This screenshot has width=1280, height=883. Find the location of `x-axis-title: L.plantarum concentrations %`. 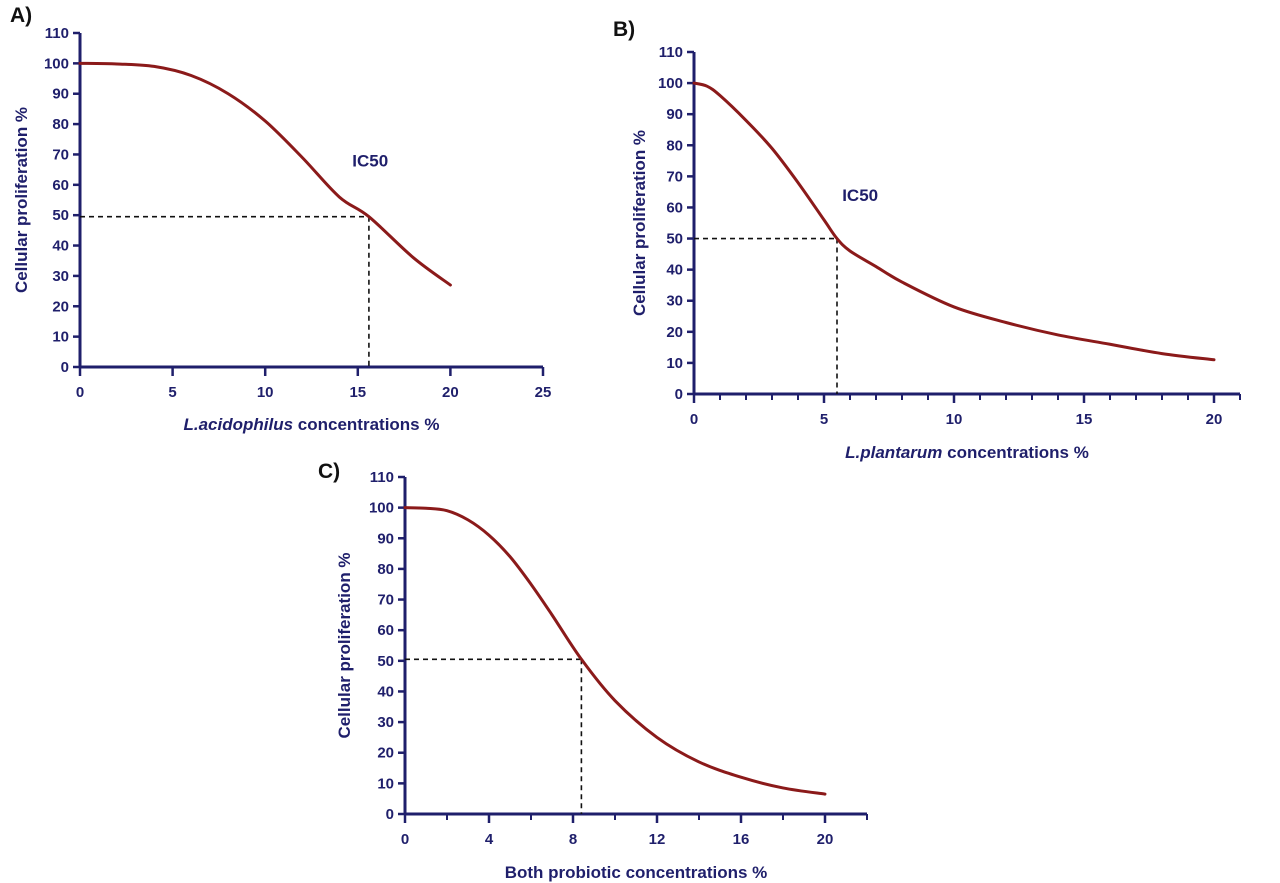

x-axis-title: L.plantarum concentrations % is located at coordinates (967, 452).